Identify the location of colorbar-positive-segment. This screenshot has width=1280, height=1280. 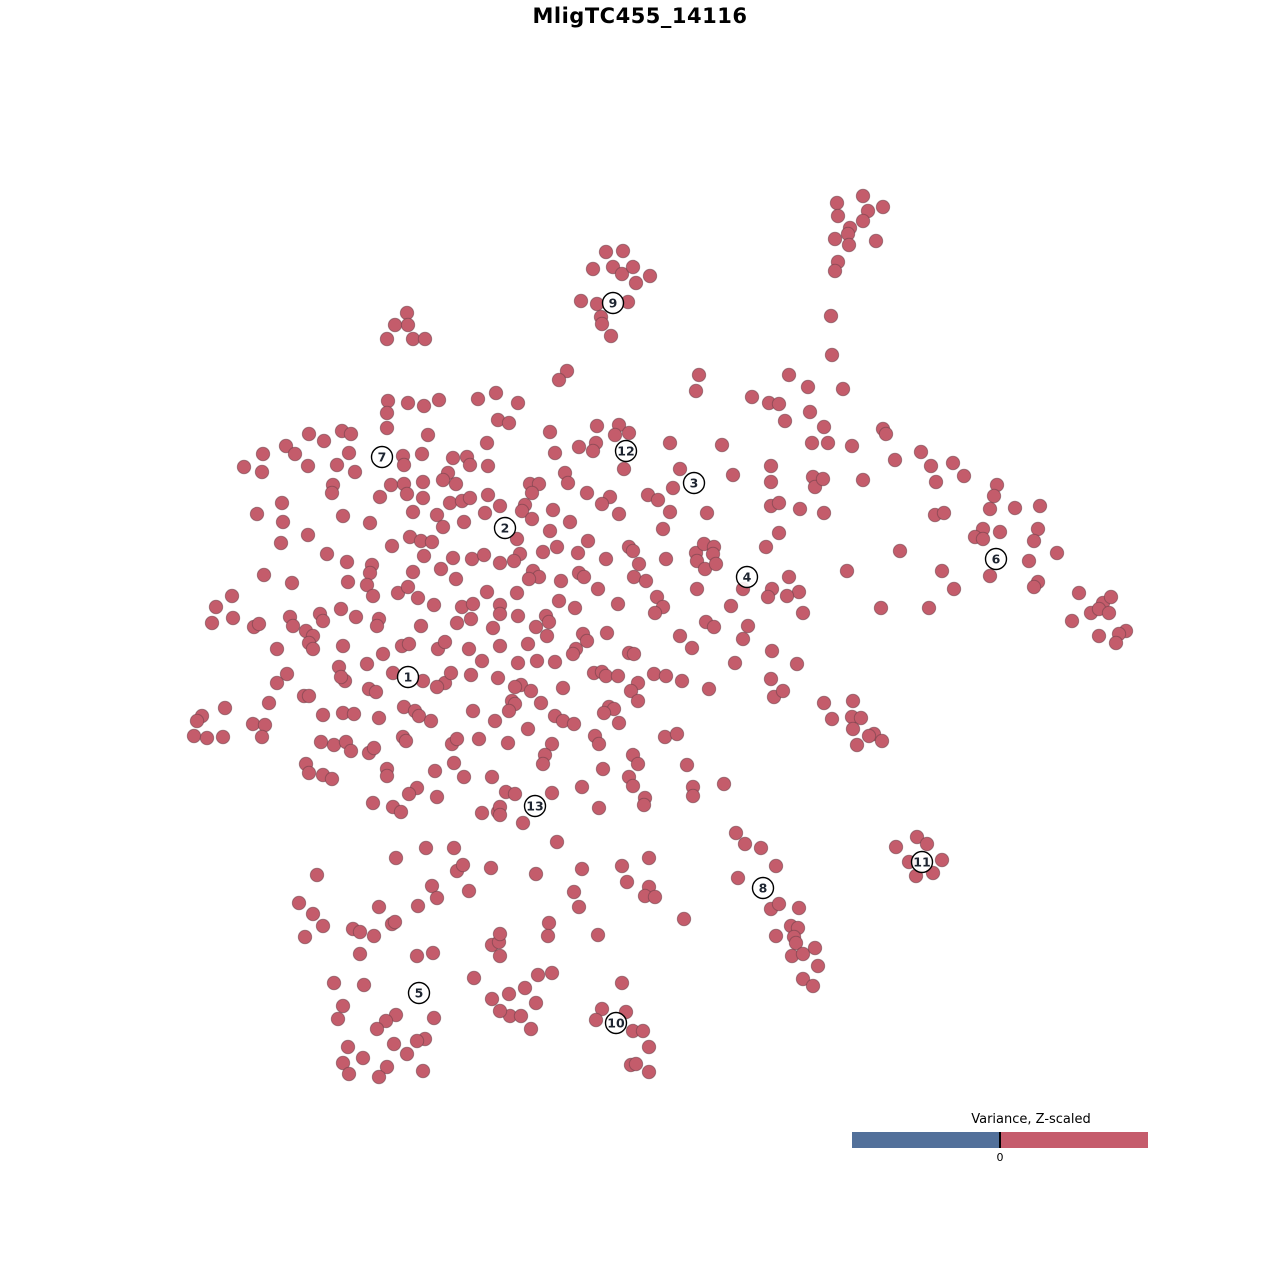
(1074, 1140).